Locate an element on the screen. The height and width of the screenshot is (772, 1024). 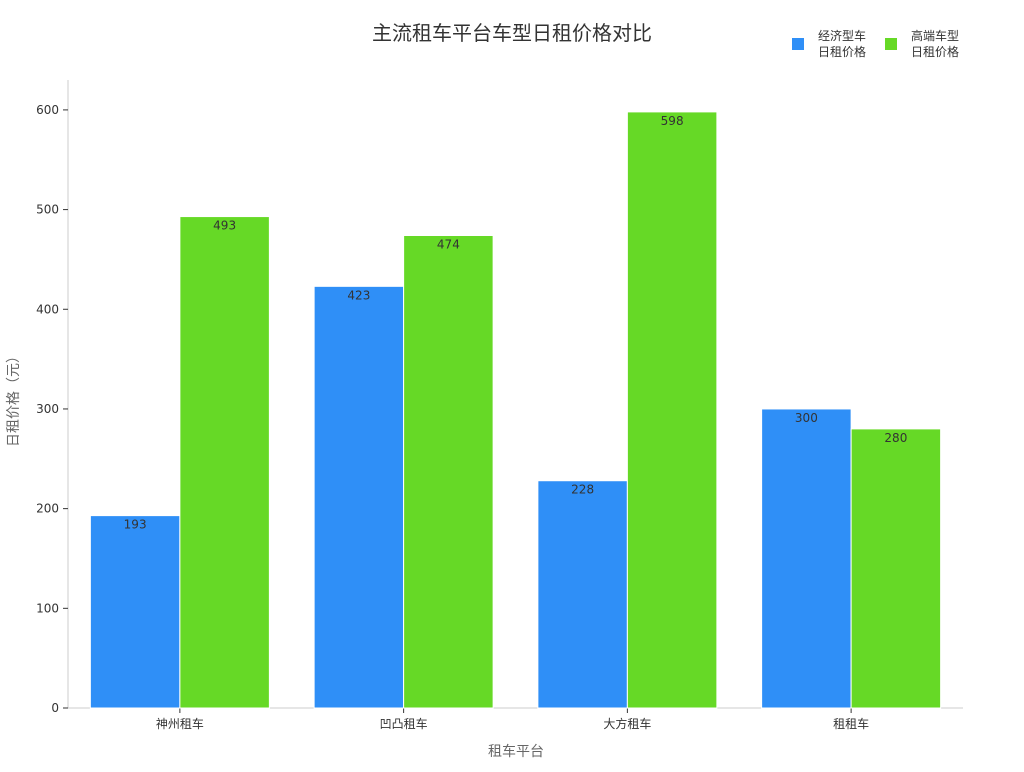
y-tick-label: 600 is located at coordinates (47, 110).